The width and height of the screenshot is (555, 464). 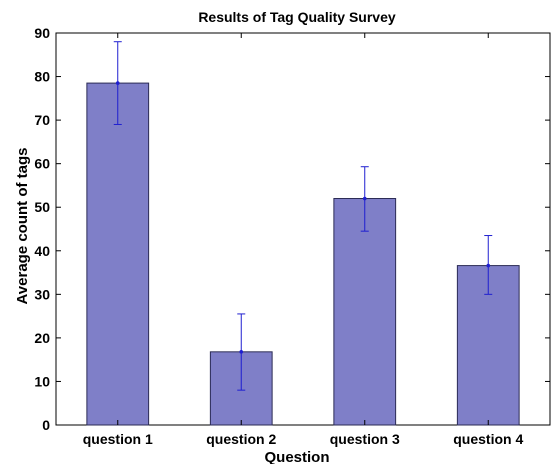 What do you see at coordinates (42, 164) in the screenshot?
I see `y-tick-label: 60` at bounding box center [42, 164].